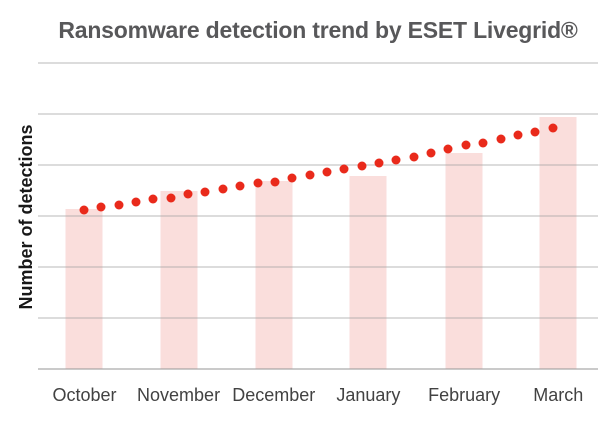 This screenshot has width=600, height=428. Describe the element at coordinates (368, 272) in the screenshot. I see `bar-january` at that location.